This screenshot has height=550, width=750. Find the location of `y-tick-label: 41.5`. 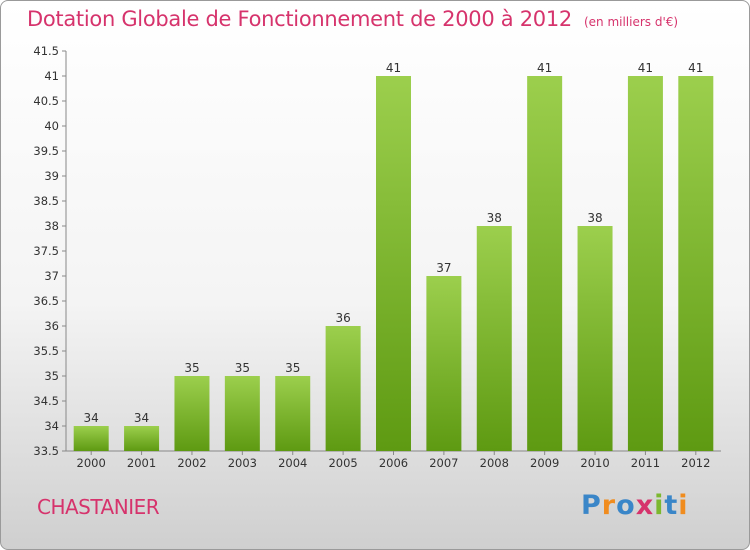

y-tick-label: 41.5 is located at coordinates (46, 51).